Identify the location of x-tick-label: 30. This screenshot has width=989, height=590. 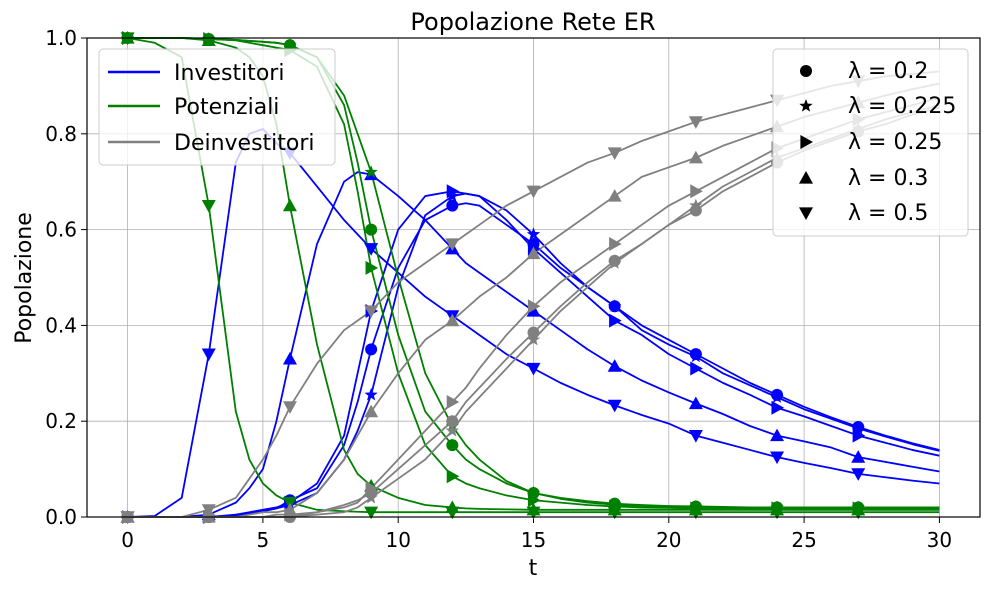
(939, 540).